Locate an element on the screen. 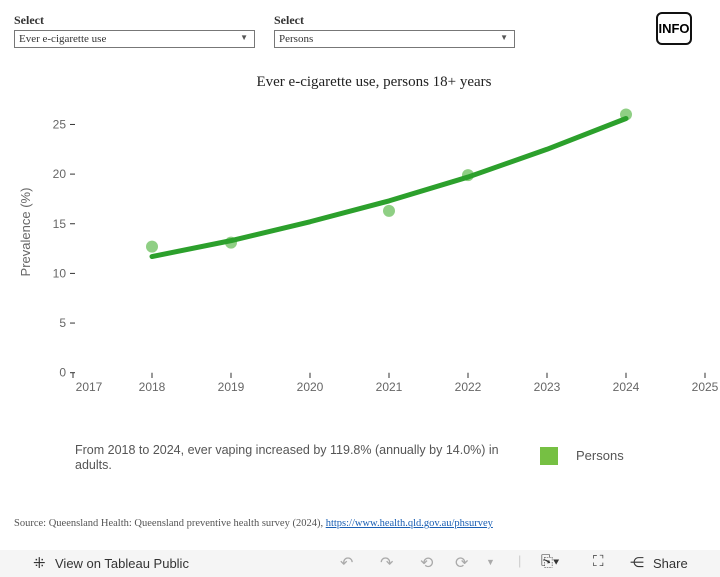 This screenshot has height=577, width=720. chart-title: Ever e-cigarette use, persons 18+ years is located at coordinates (374, 82).